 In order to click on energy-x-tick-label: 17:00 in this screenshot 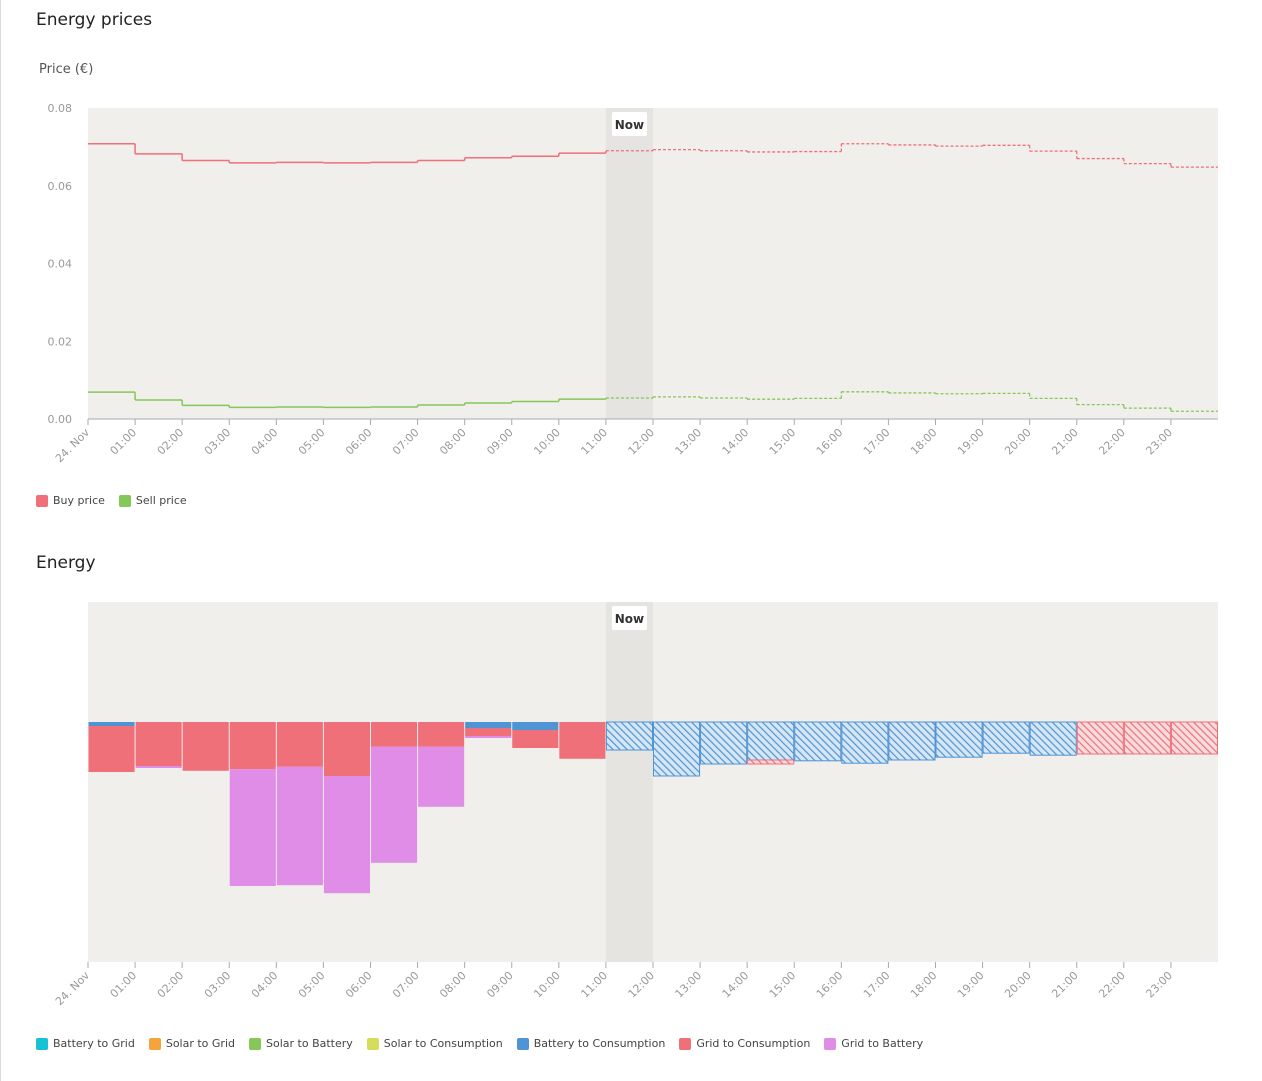, I will do `click(877, 985)`.